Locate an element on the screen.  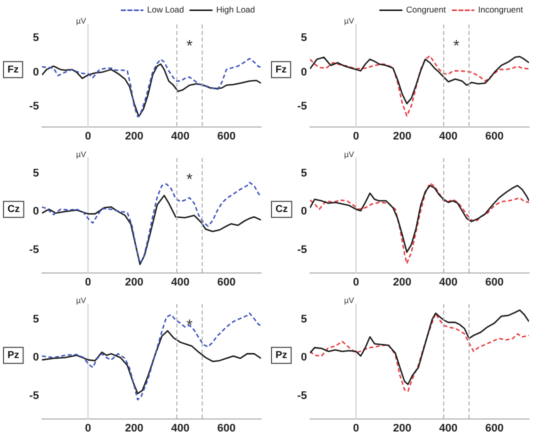
legend-label: Incongruent is located at coordinates (501, 9).